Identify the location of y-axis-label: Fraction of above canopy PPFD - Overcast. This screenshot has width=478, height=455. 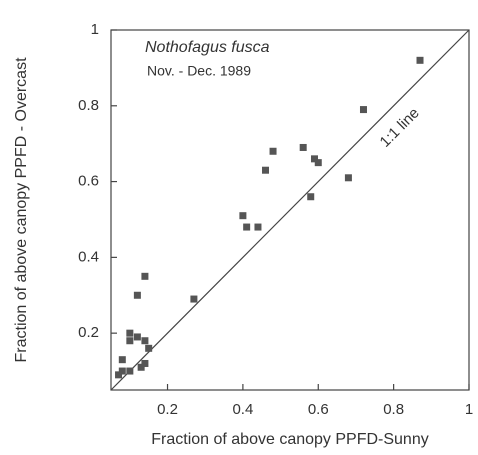
(21, 210).